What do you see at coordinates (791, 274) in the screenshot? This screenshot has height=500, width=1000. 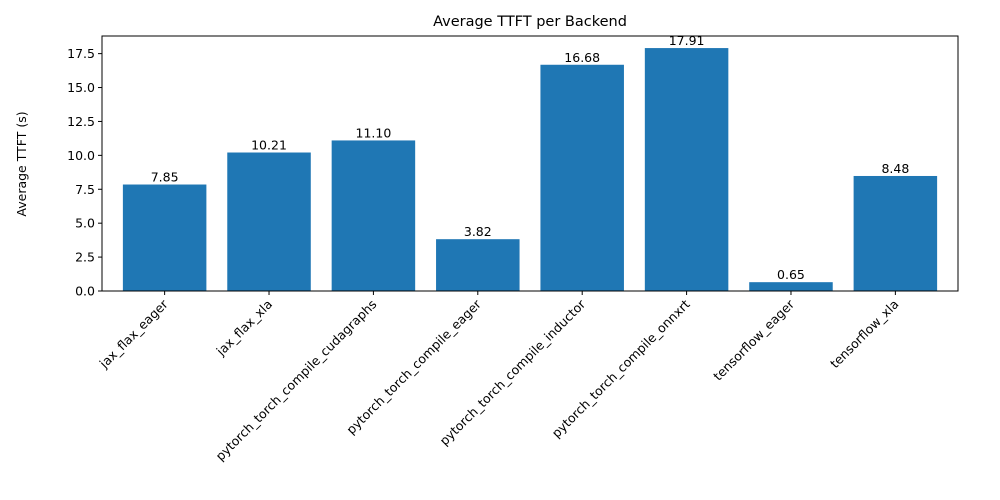 I see `bar-value-label: 0.65` at bounding box center [791, 274].